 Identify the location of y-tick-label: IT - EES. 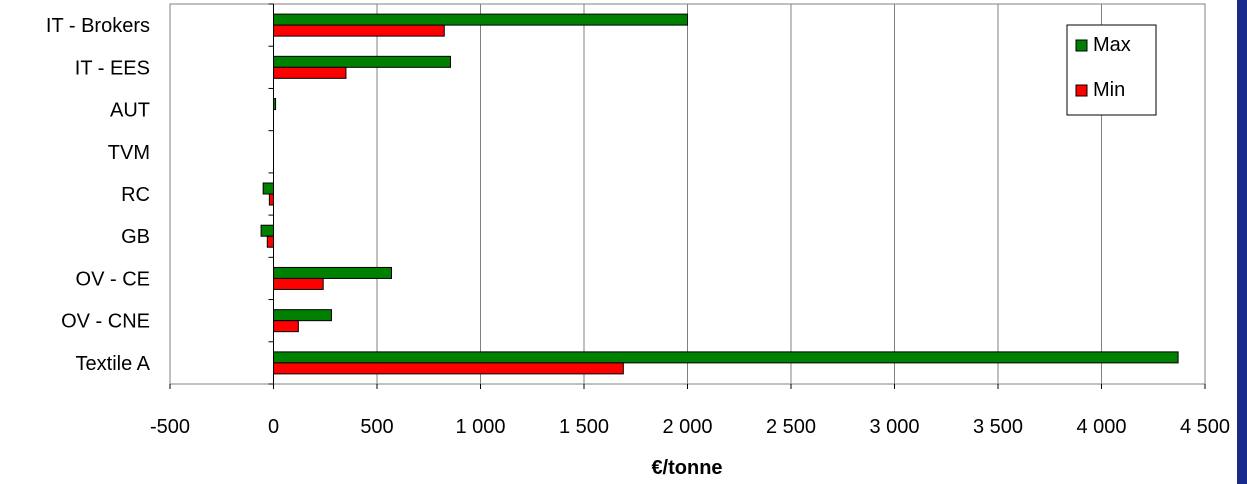
(112, 68).